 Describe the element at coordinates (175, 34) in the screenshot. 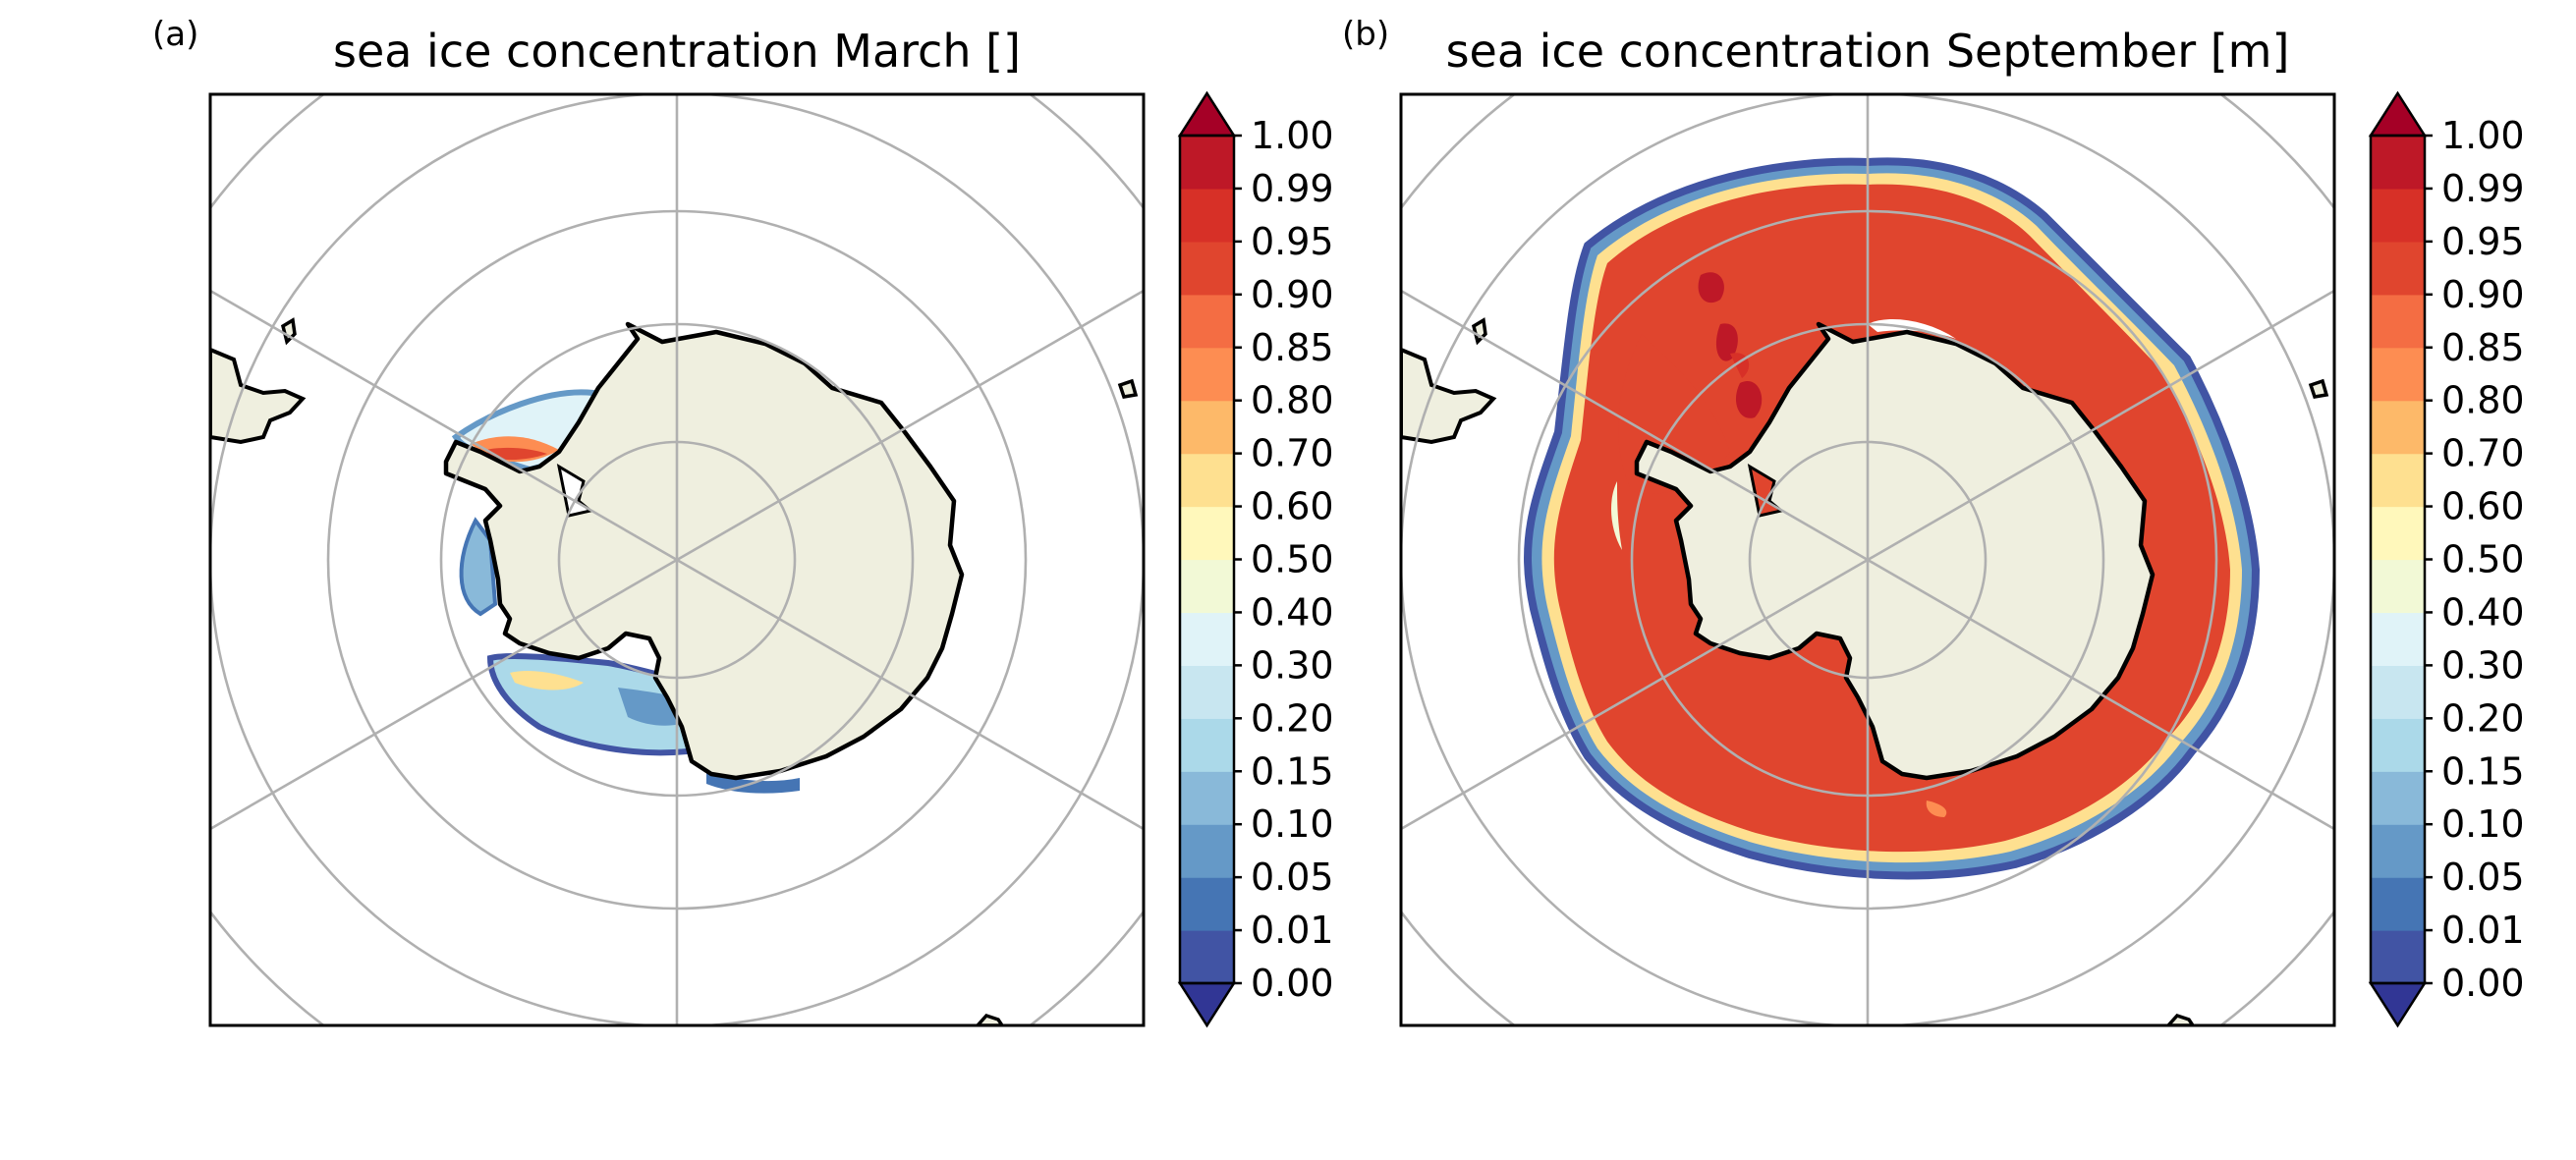

I see `panel-label-a: (a)` at that location.